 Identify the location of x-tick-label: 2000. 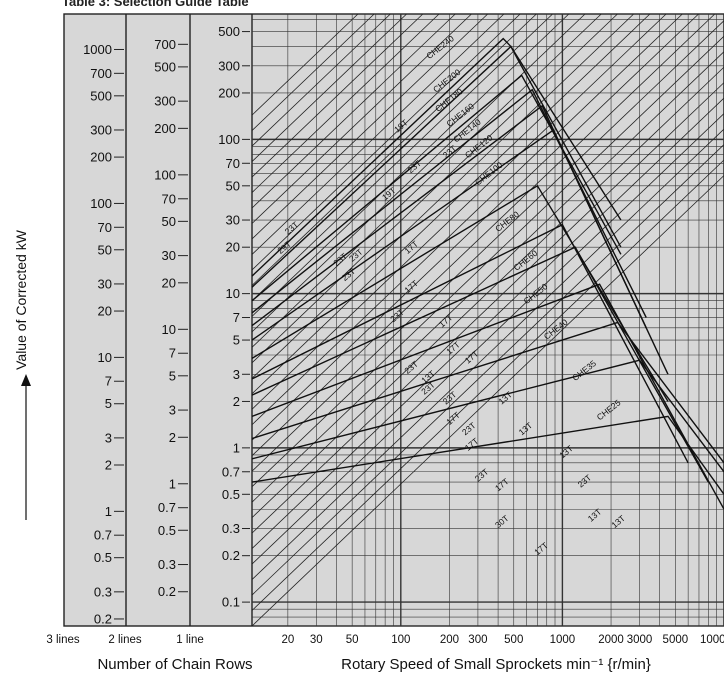
(611, 640).